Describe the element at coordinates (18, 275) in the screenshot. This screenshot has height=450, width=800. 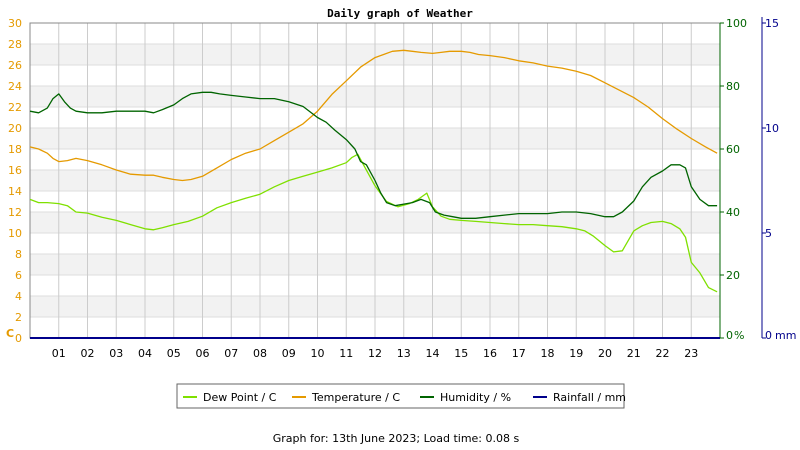
I see `left-tick-label: 6` at that location.